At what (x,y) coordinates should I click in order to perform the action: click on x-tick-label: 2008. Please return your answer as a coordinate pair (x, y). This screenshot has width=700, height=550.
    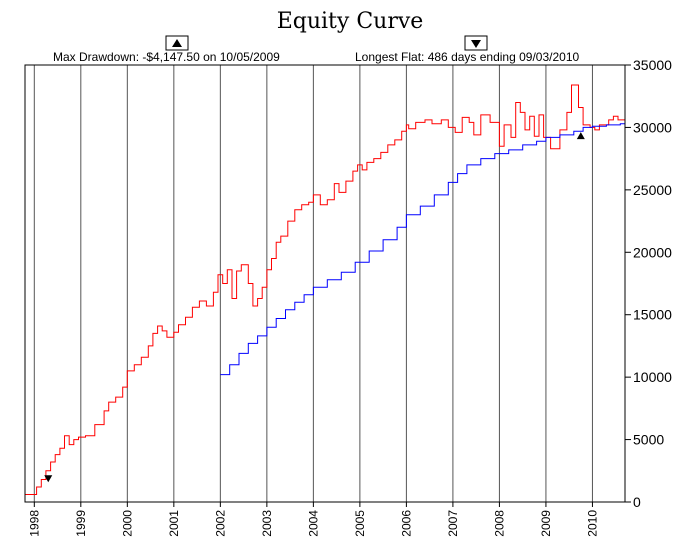
    Looking at the image, I should click on (499, 523).